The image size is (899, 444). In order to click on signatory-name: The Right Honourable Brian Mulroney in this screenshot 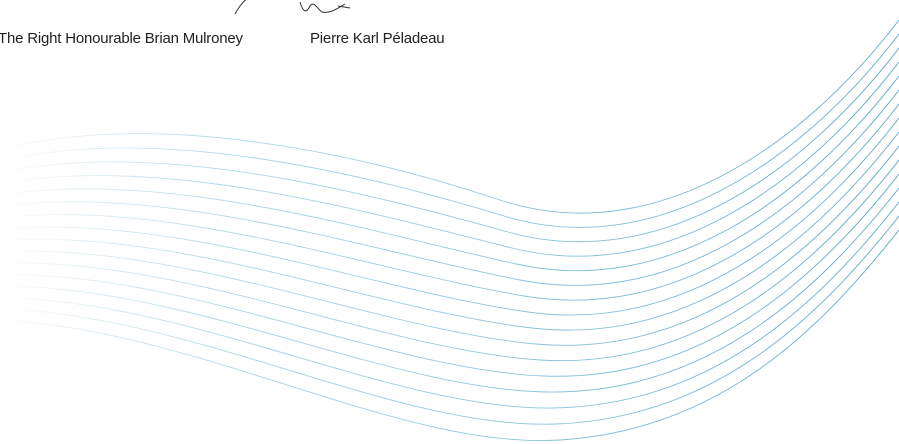, I will do `click(121, 38)`.